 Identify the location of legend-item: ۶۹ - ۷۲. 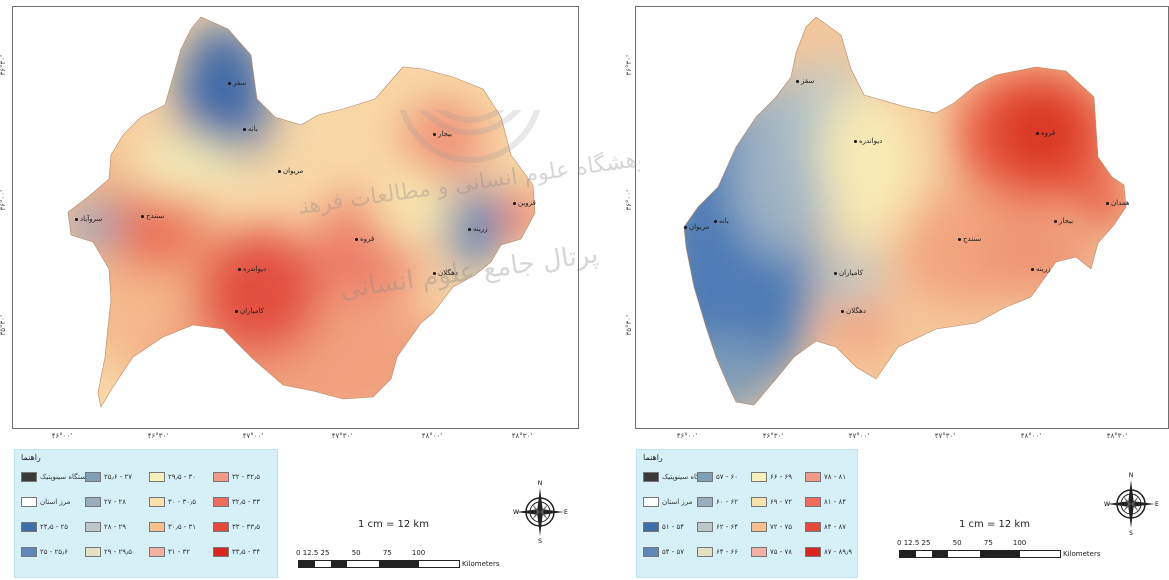
(771, 502).